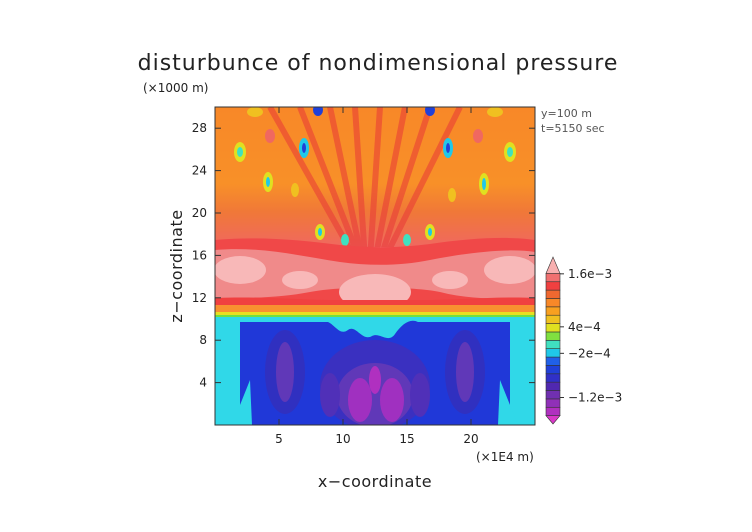 The height and width of the screenshot is (532, 752). Describe the element at coordinates (199, 298) in the screenshot. I see `y-tick-label: 12` at that location.